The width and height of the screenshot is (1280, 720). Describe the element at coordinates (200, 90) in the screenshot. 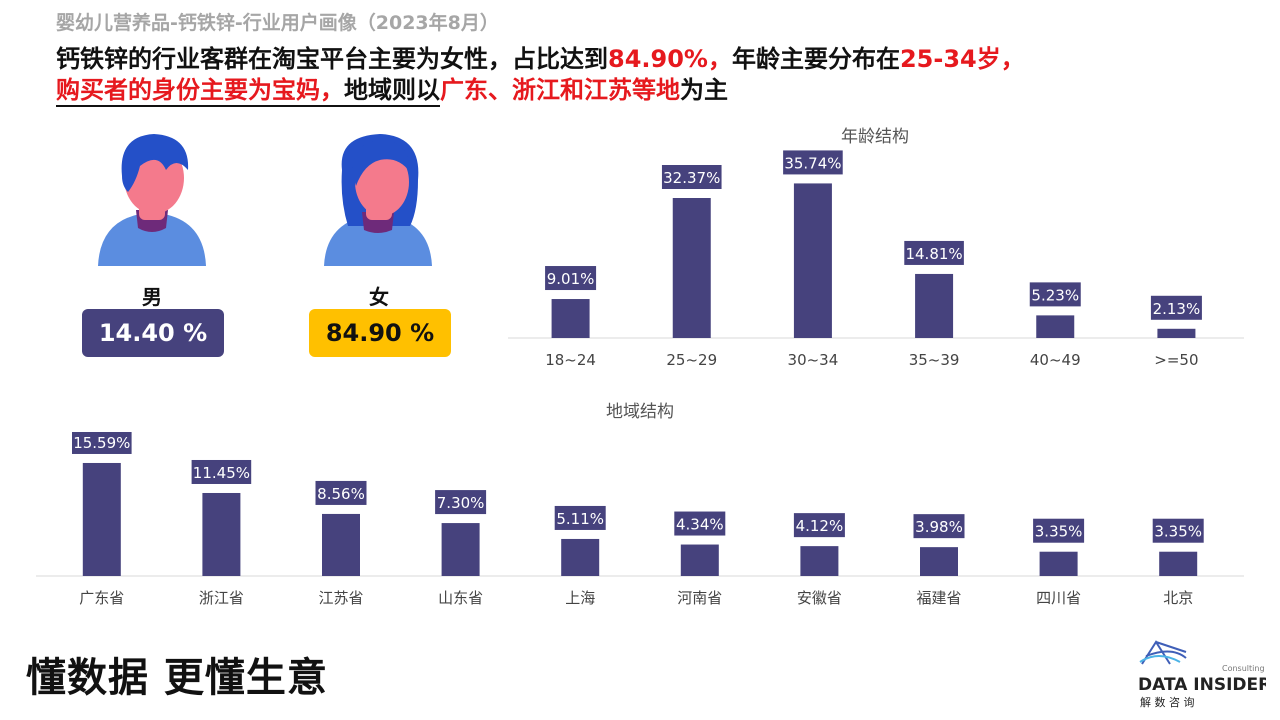

I see `headline-highlight: 购买者的身份主要为宝妈，` at that location.